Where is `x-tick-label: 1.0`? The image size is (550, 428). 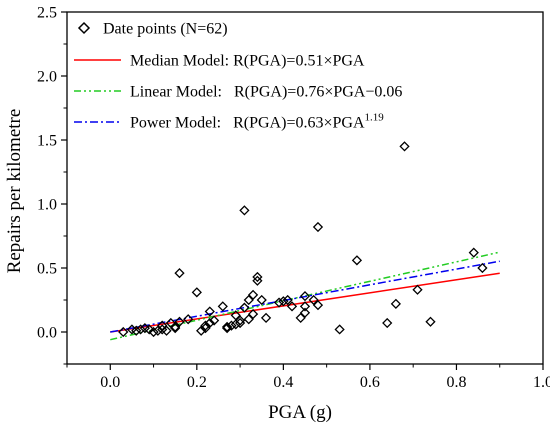
x-tick-label: 1.0 is located at coordinates (541, 382).